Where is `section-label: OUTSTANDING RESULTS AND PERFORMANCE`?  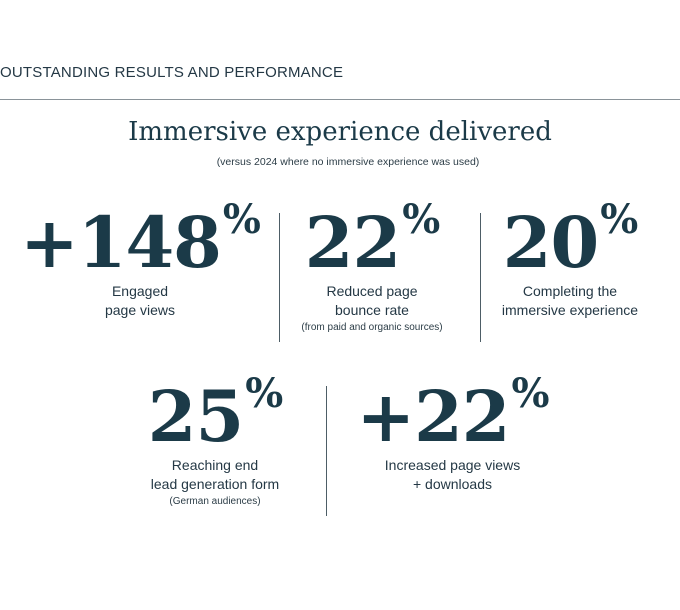
section-label: OUTSTANDING RESULTS AND PERFORMANCE is located at coordinates (172, 72).